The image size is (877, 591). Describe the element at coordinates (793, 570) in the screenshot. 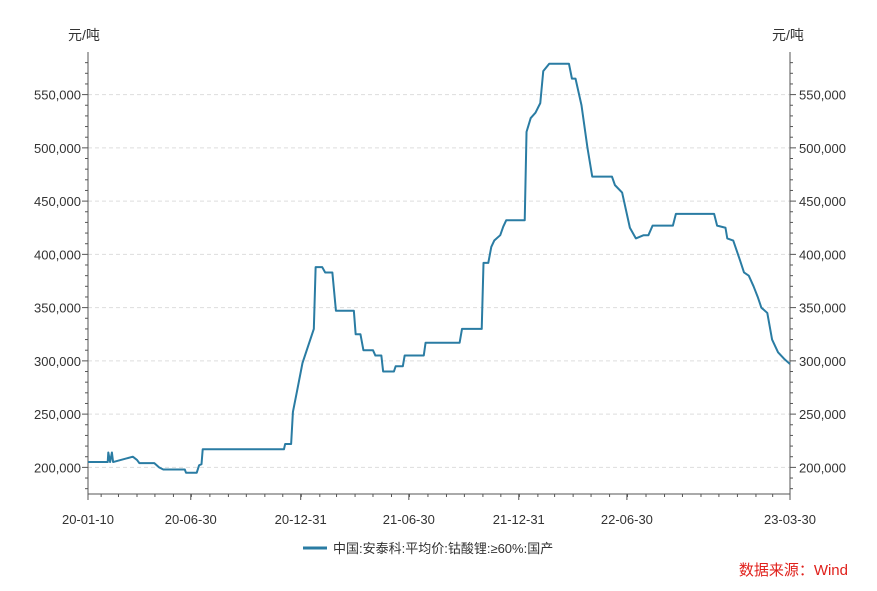

I see `source-label: 数据来源：Wind` at that location.